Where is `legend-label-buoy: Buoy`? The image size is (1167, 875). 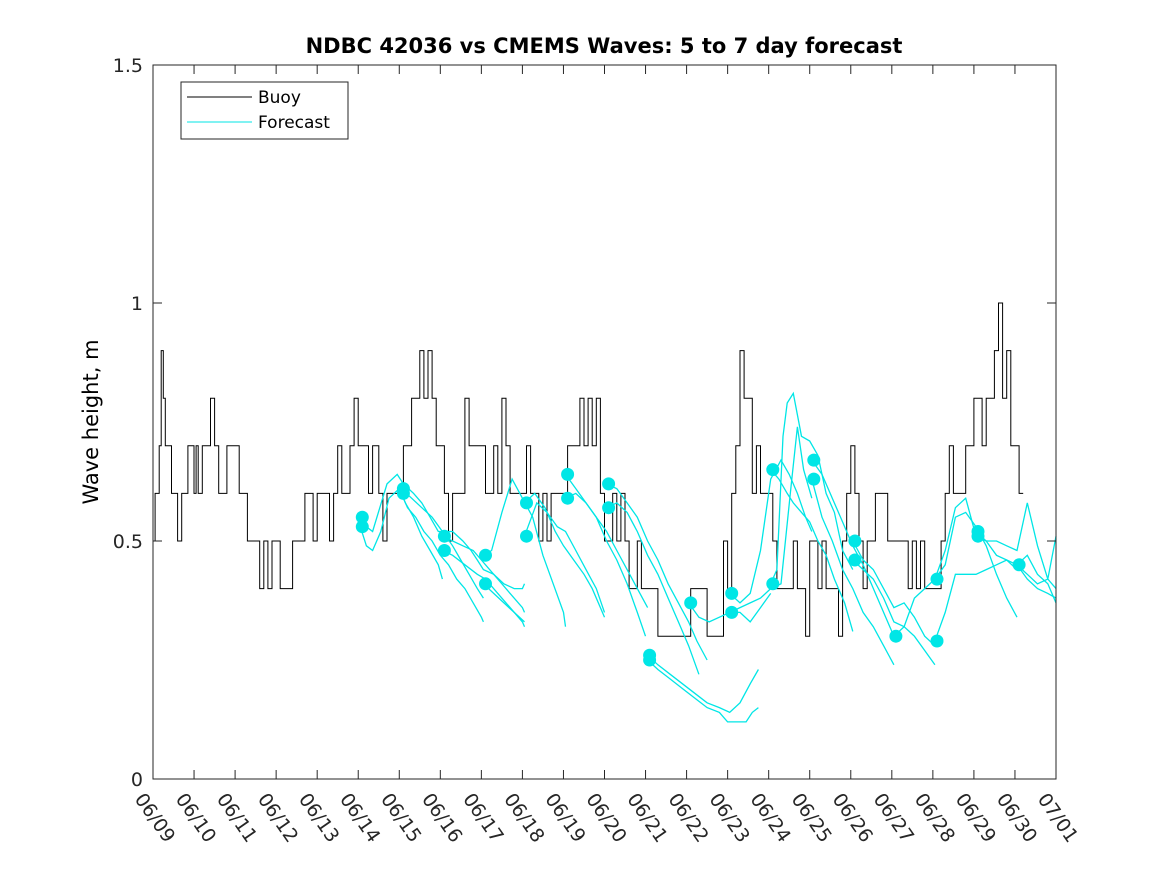 legend-label-buoy: Buoy is located at coordinates (279, 98).